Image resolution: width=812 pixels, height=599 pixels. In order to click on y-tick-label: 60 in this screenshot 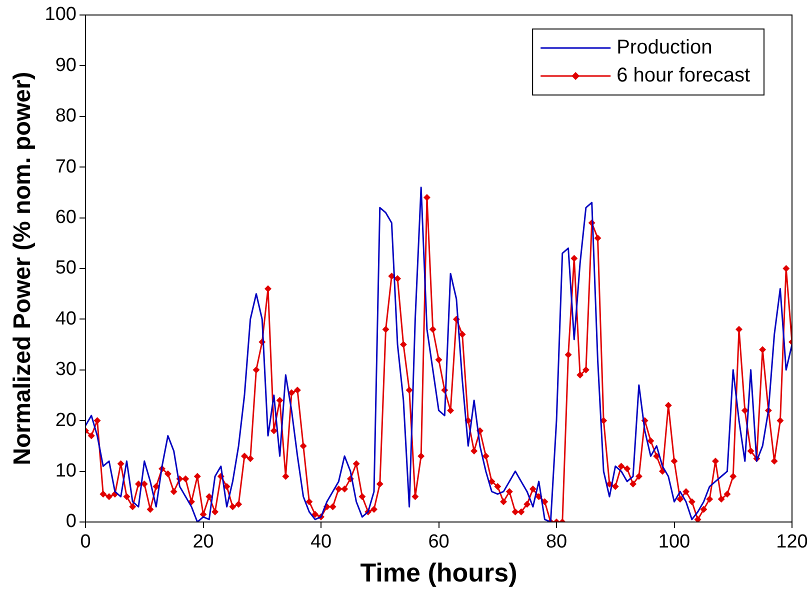, I will do `click(65, 217)`.